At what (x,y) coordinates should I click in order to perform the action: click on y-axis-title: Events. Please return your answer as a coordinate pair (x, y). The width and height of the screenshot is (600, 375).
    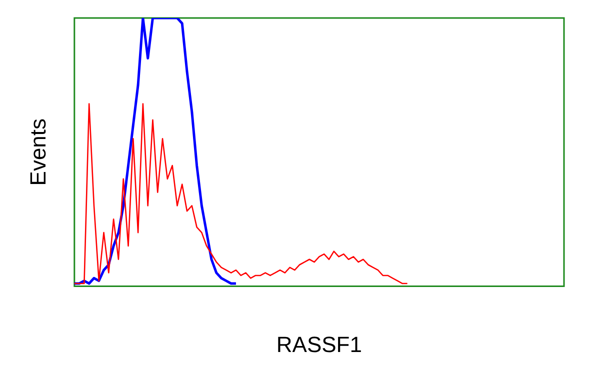
    Looking at the image, I should click on (37, 152).